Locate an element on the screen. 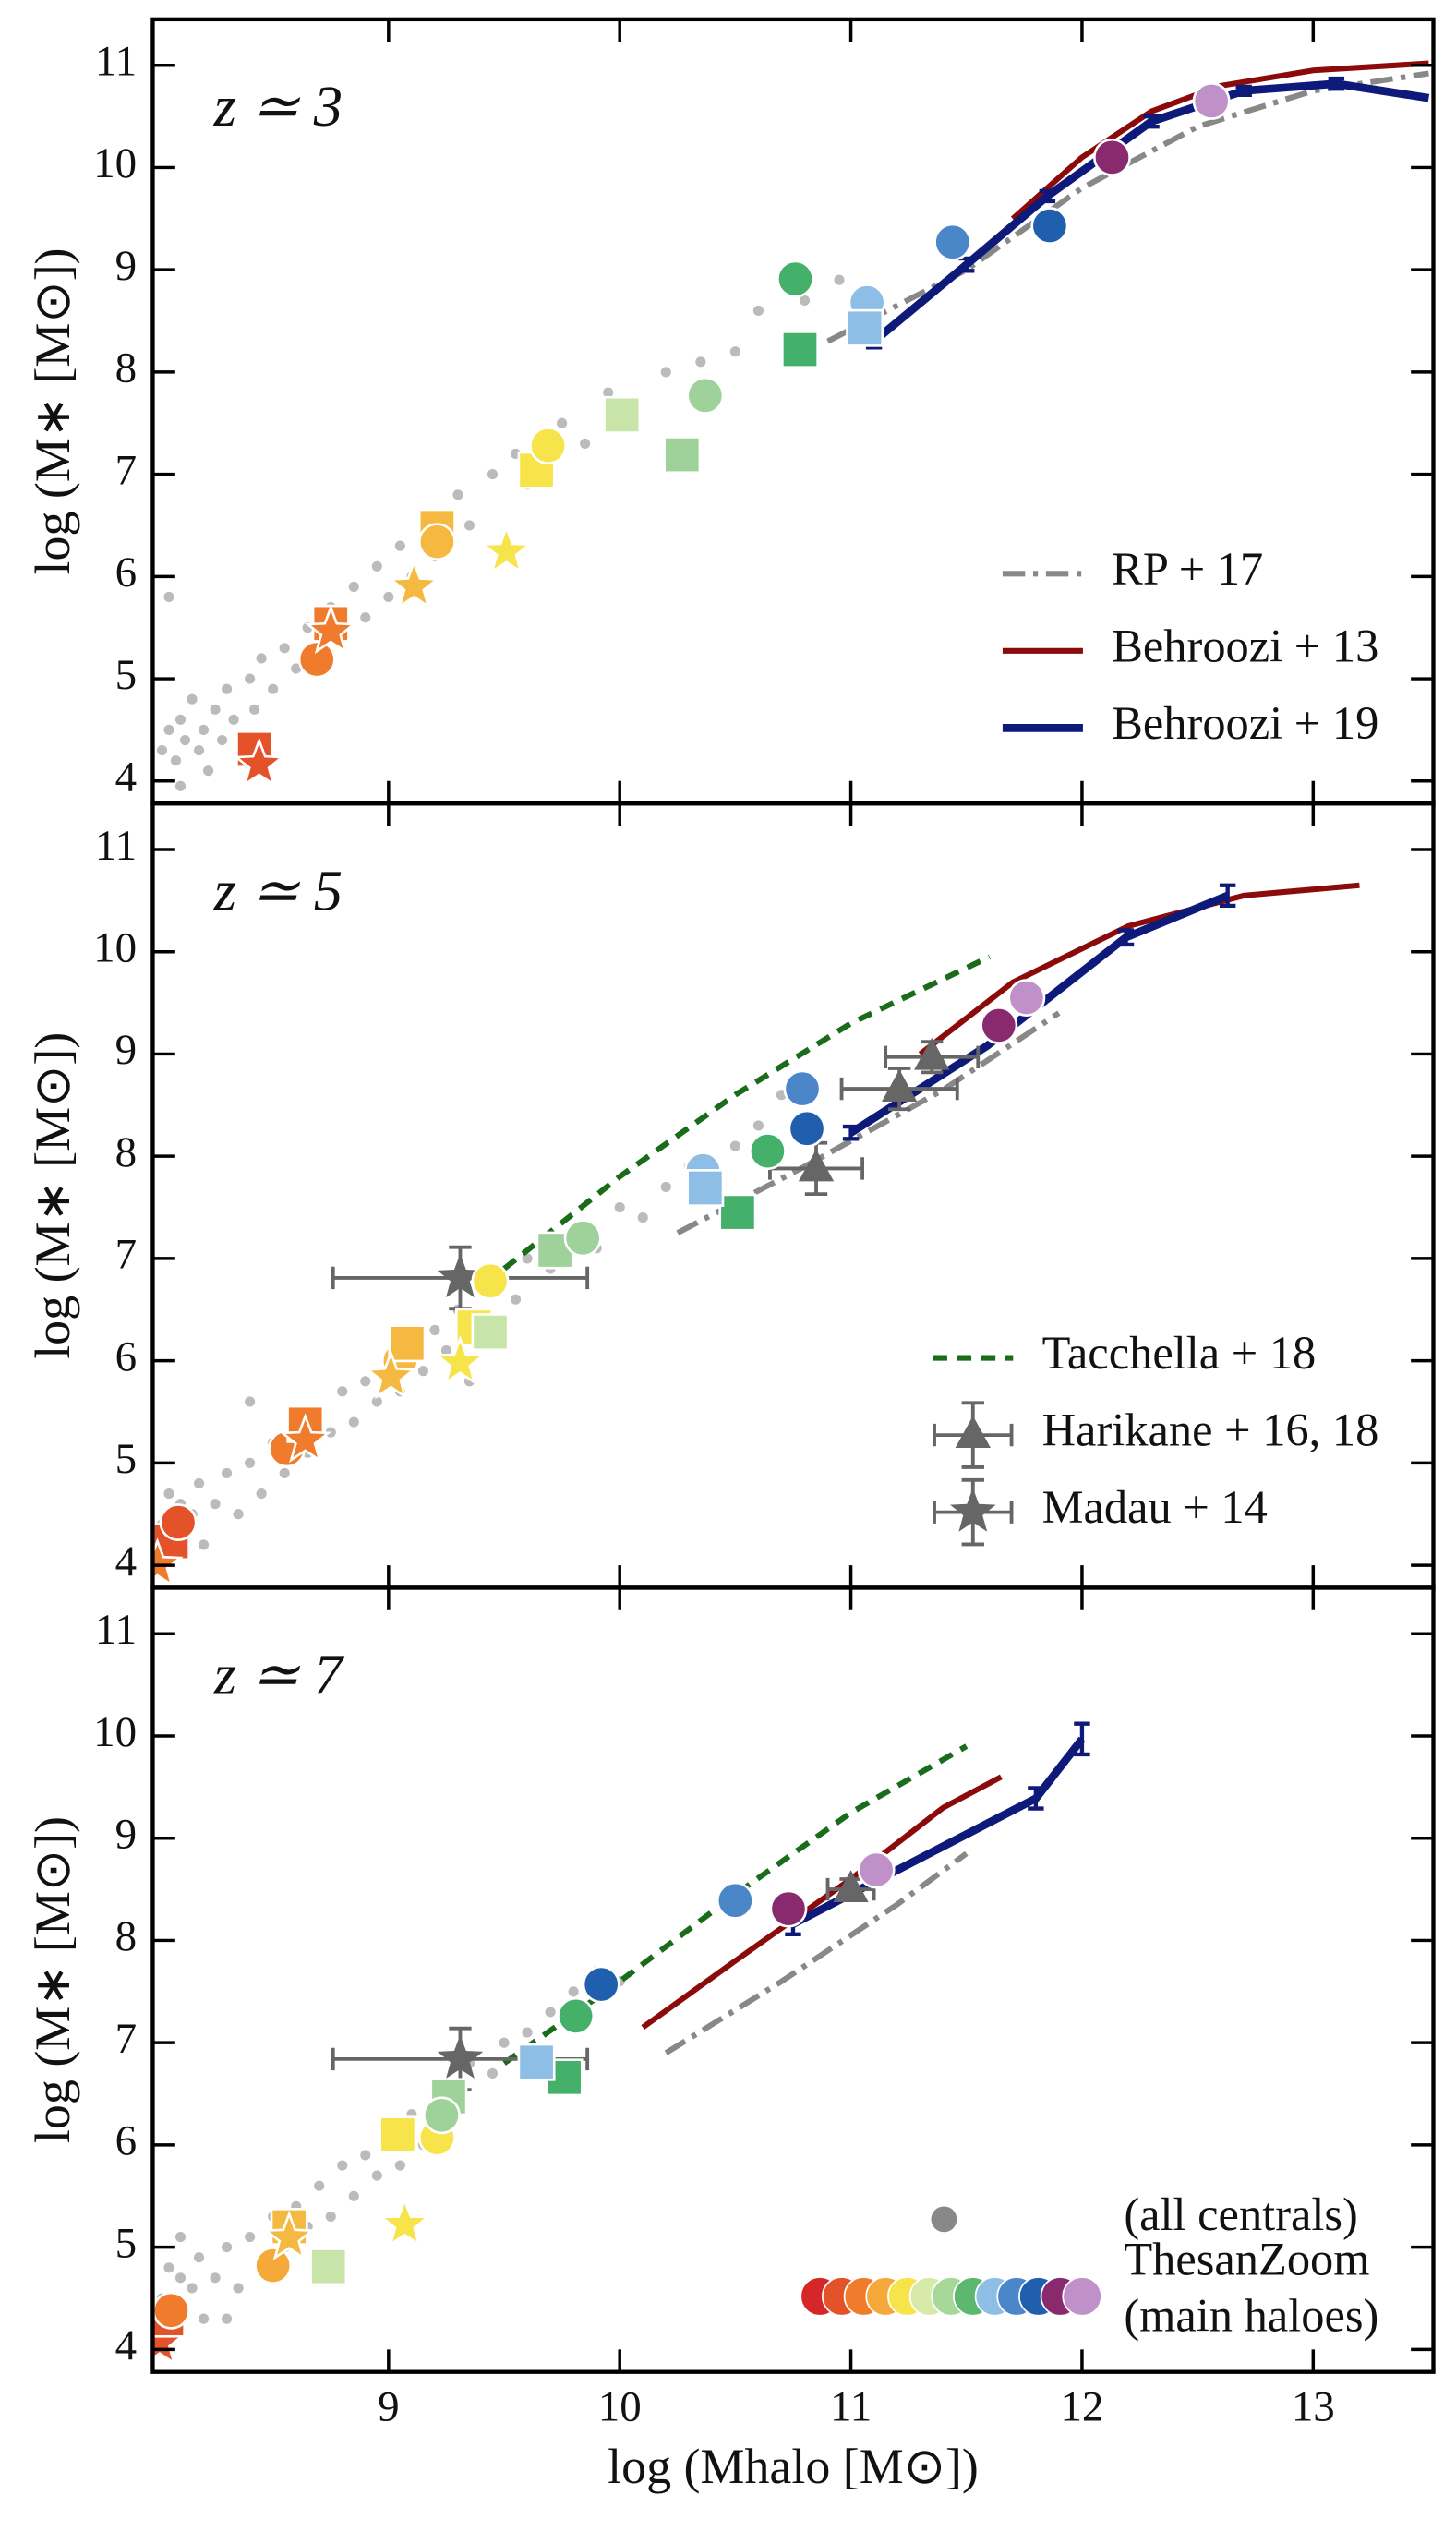 The height and width of the screenshot is (2531, 1456). panel-title: z ≃ 5 is located at coordinates (278, 890).